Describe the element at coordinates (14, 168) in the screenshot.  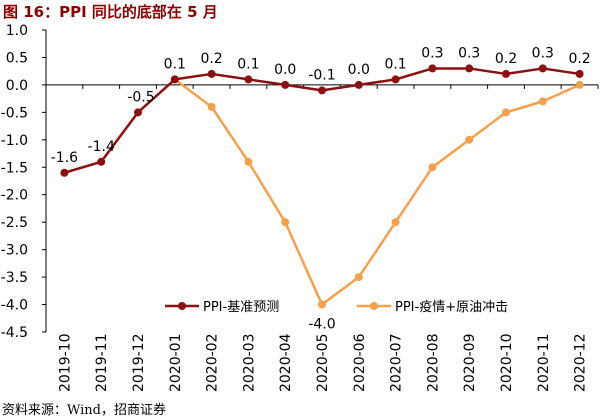
I see `y-tick-label: -1.5` at that location.